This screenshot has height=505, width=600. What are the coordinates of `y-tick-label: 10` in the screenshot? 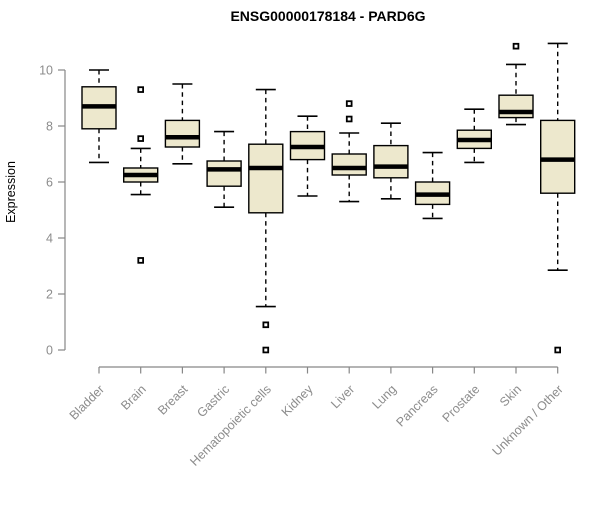 It's located at (46, 71).